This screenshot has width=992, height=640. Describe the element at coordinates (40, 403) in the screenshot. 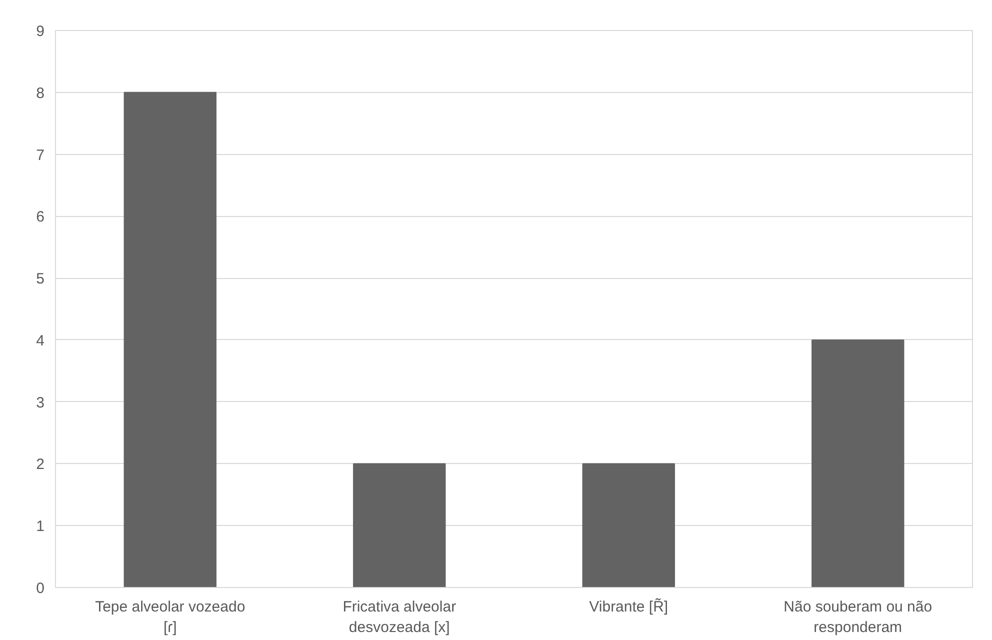

I see `y-tick-label: 3` at that location.